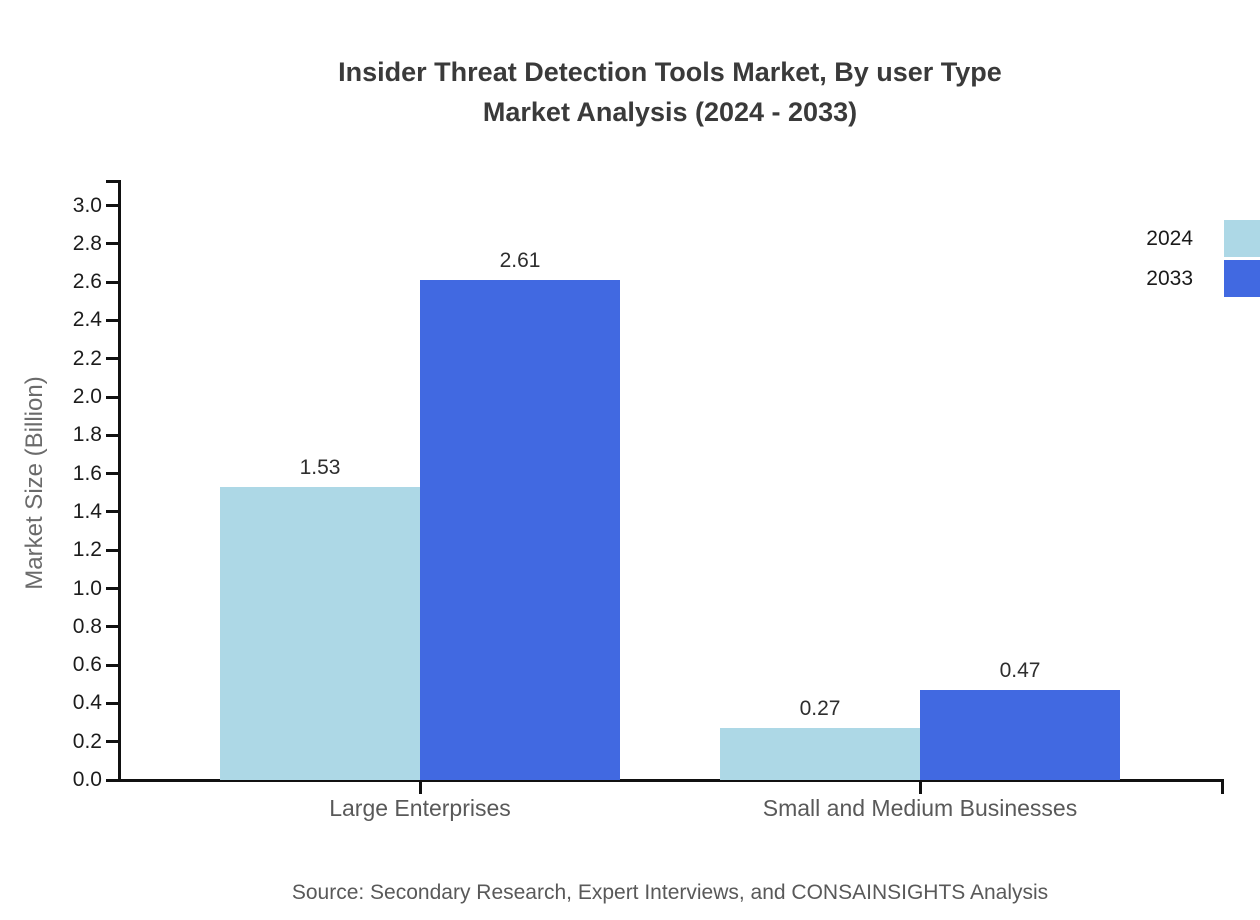  What do you see at coordinates (87, 243) in the screenshot?
I see `y-tick-label: 2.8` at bounding box center [87, 243].